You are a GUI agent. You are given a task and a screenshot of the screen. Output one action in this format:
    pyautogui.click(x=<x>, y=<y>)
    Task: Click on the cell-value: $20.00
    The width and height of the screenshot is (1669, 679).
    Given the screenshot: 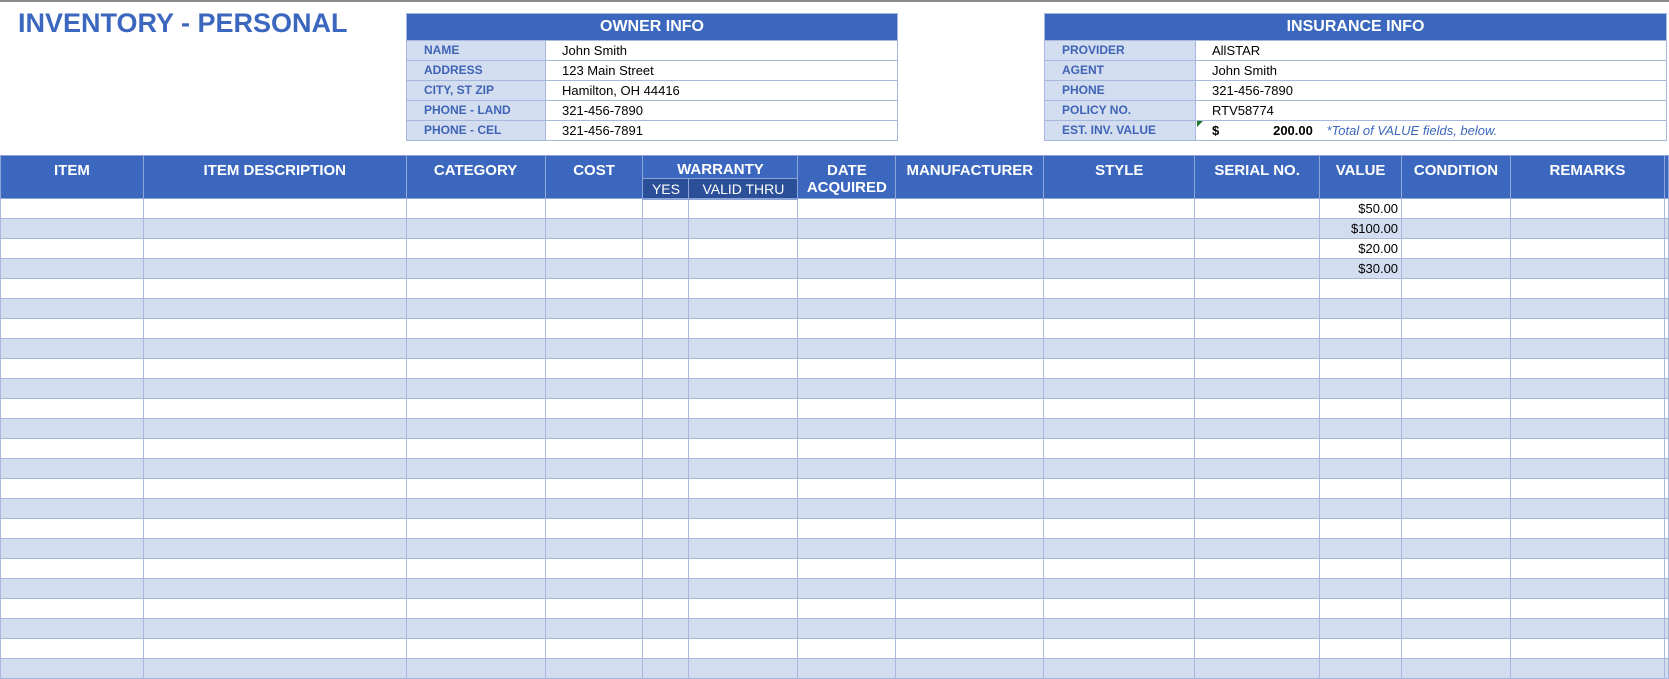 What is the action you would take?
    pyautogui.click(x=1361, y=248)
    